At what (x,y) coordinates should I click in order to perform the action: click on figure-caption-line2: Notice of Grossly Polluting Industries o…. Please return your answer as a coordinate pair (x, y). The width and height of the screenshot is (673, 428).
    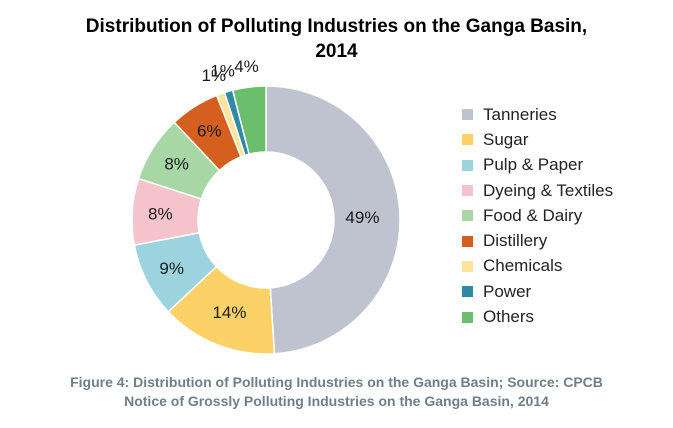
    Looking at the image, I should click on (336, 401).